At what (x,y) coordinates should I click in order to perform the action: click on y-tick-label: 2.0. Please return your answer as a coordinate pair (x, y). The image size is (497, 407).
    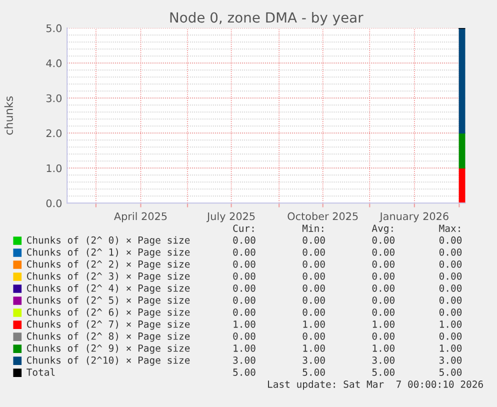
    Looking at the image, I should click on (54, 133).